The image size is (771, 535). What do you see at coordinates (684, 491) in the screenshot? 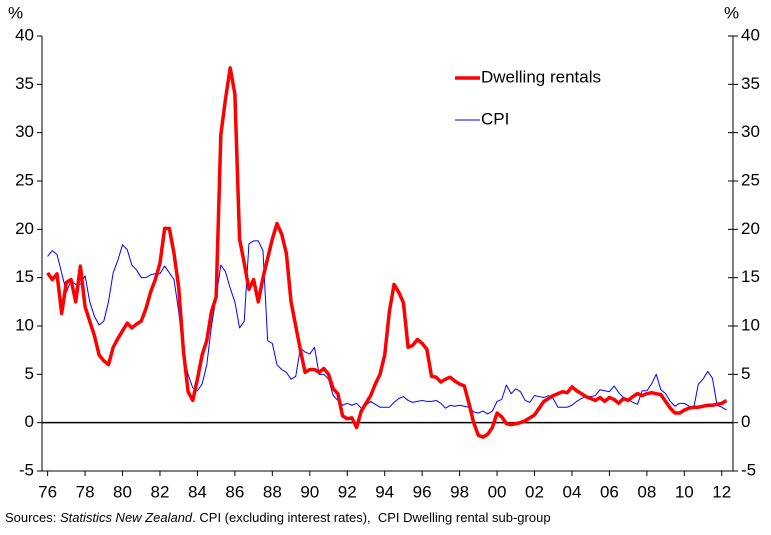
I see `x-tick-label: 10` at bounding box center [684, 491].